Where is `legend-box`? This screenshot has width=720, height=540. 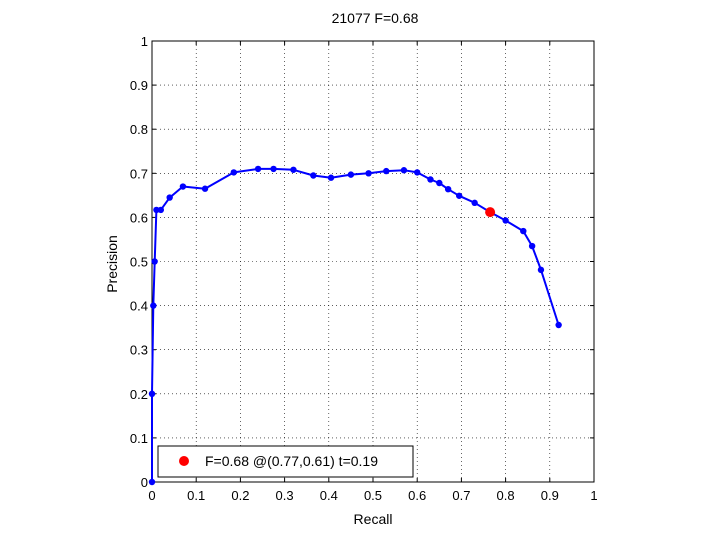
legend-box is located at coordinates (285, 461).